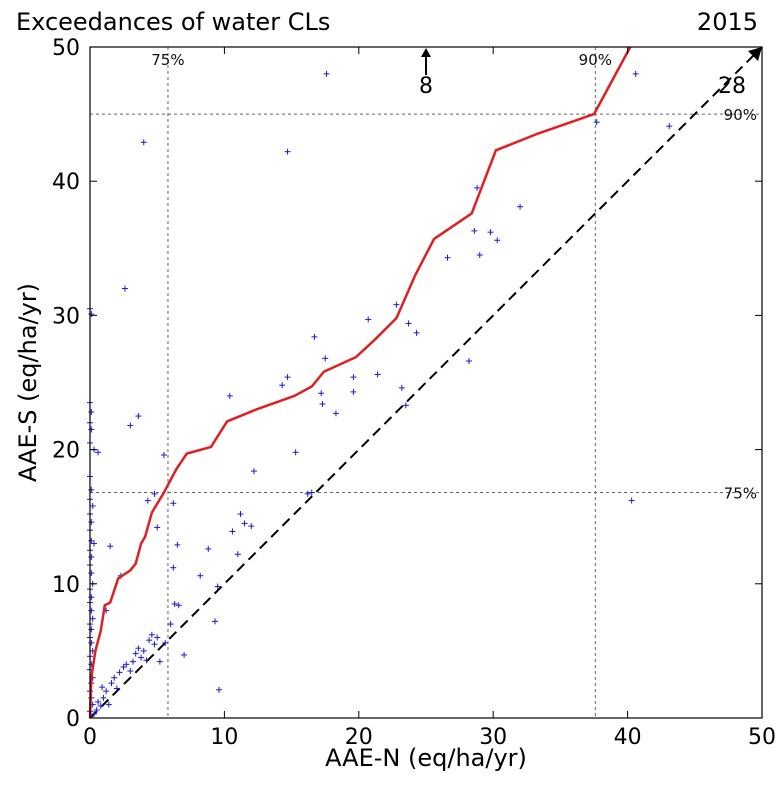 This screenshot has width=778, height=787. Describe the element at coordinates (595, 60) in the screenshot. I see `percentile-label-x: 90%` at that location.